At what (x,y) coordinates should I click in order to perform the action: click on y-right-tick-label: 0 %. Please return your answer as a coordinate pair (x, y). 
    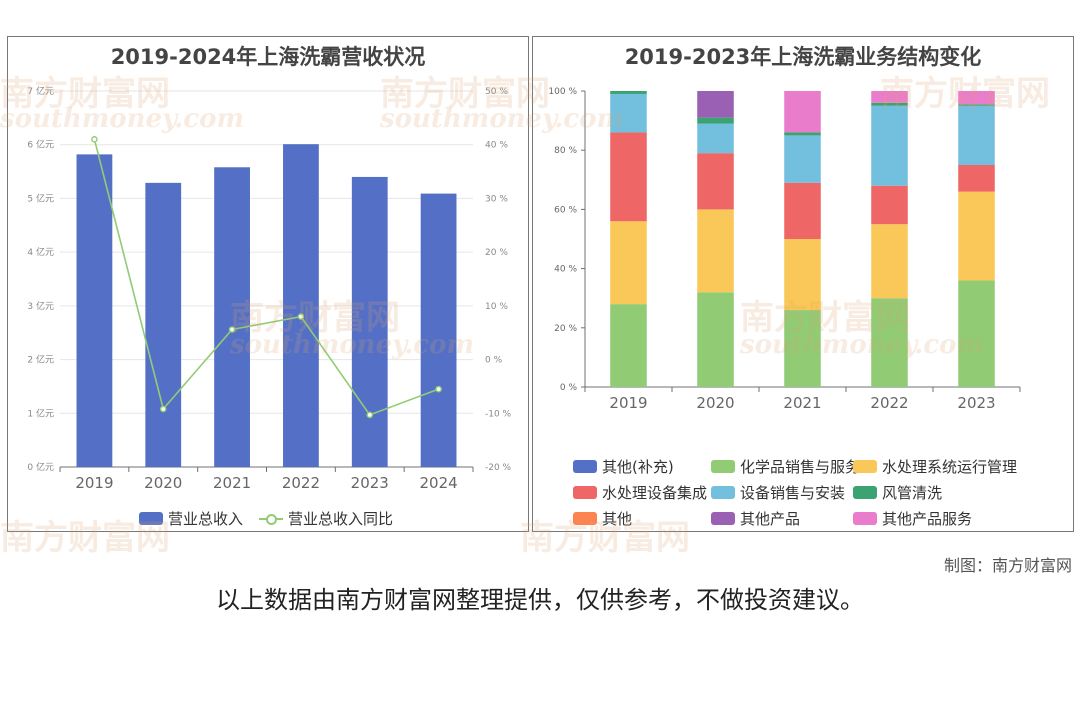
    Looking at the image, I should click on (494, 361).